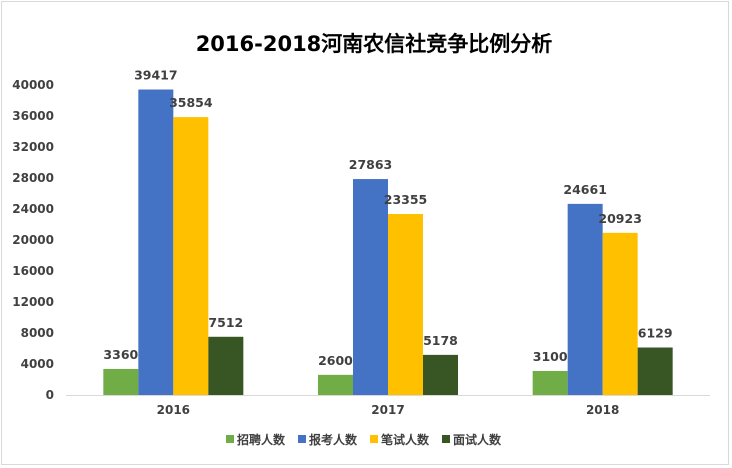  What do you see at coordinates (405, 439) in the screenshot?
I see `legend-label: 笔试人数` at bounding box center [405, 439].